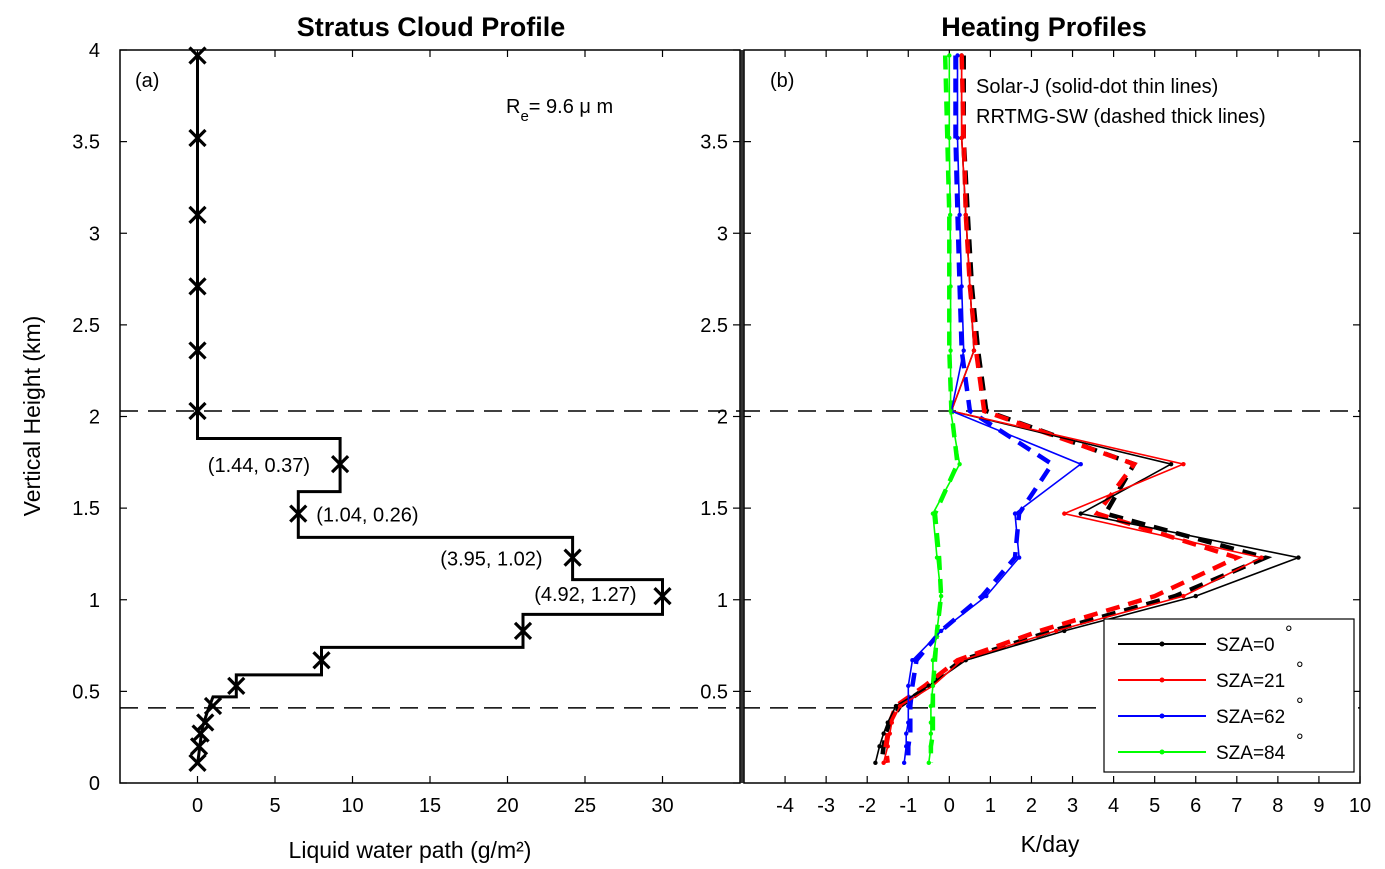 This screenshot has width=1385, height=869. I want to click on panel-a-ytick-label: 1.5, so click(86, 509).